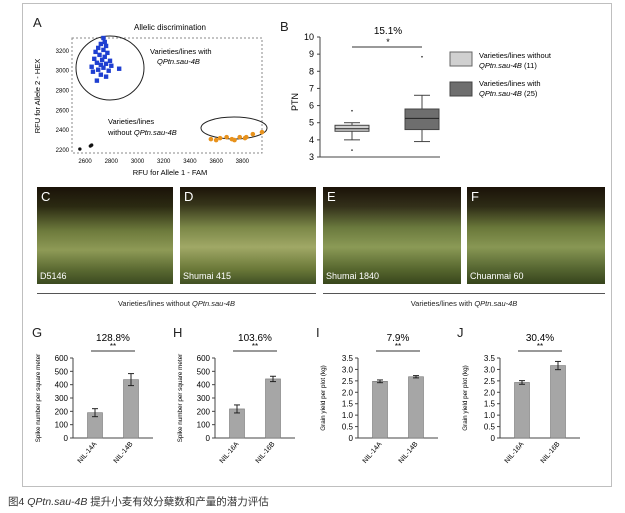 This screenshot has height=513, width=625. I want to click on panel-label-i: I, so click(318, 332).